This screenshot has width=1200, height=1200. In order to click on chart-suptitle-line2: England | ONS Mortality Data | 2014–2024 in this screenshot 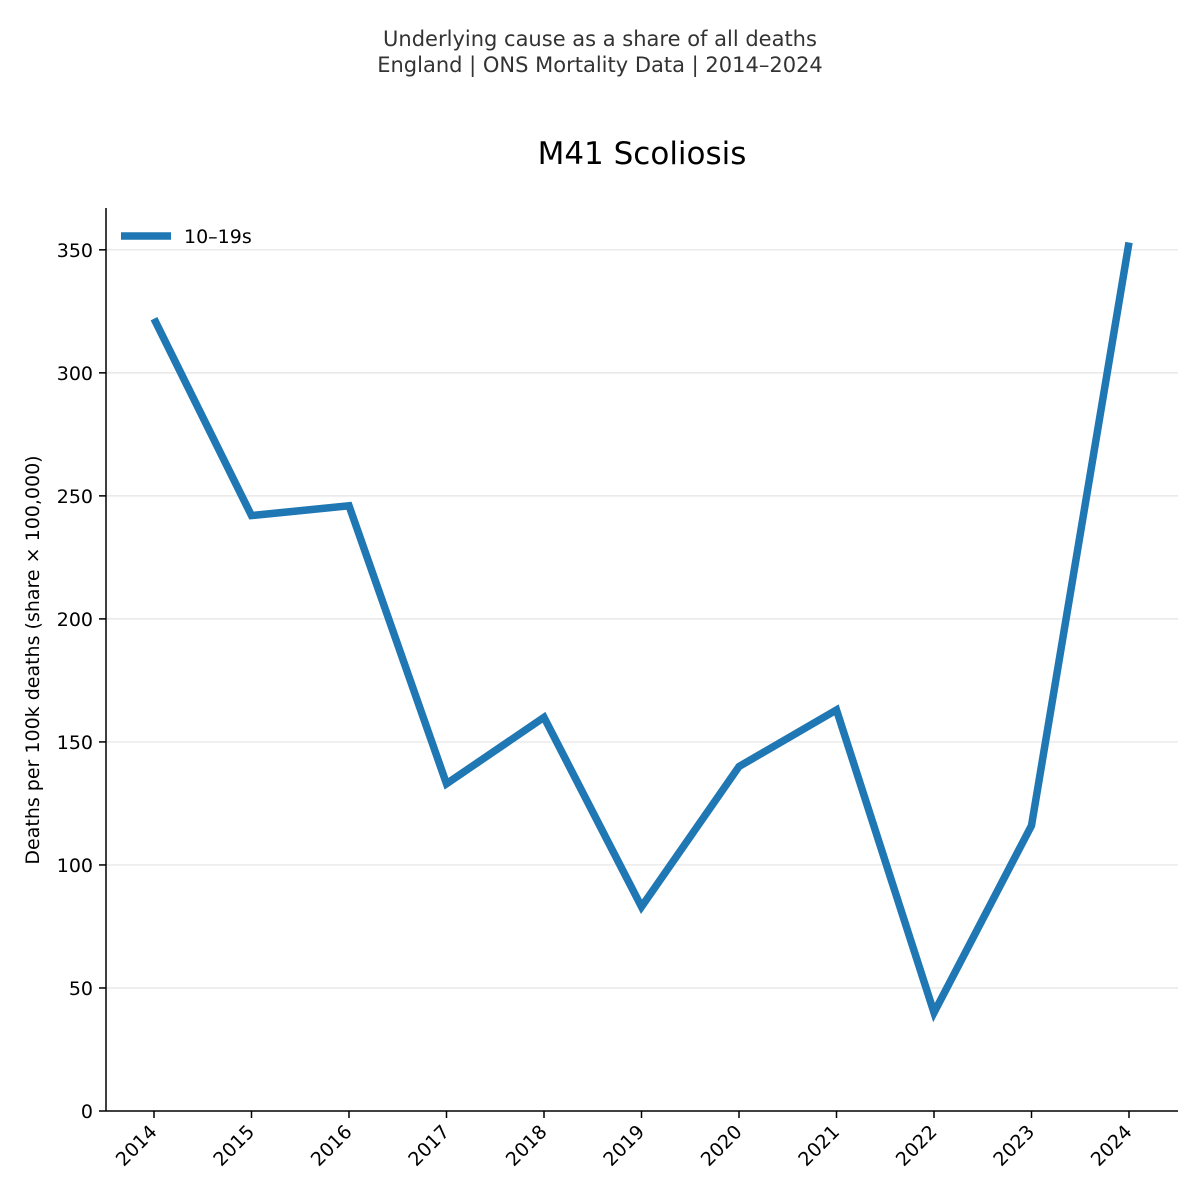, I will do `click(600, 65)`.